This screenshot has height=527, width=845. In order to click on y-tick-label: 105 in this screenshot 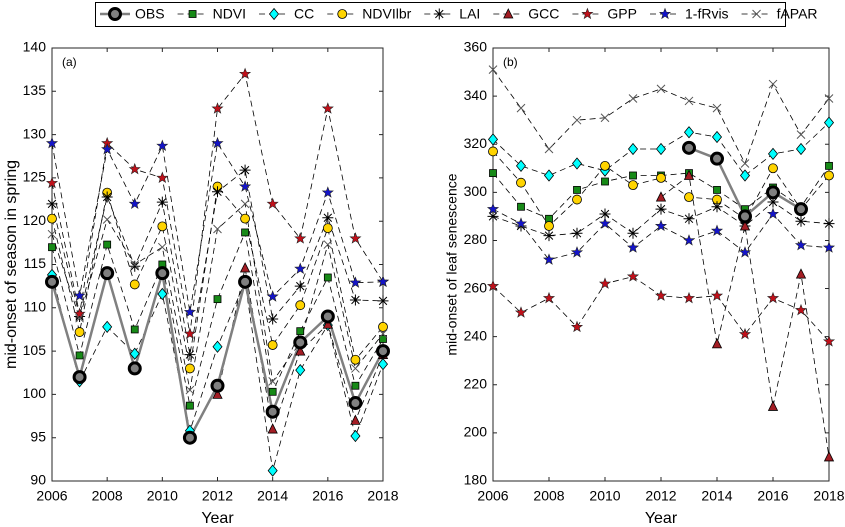, I will do `click(35, 350)`.